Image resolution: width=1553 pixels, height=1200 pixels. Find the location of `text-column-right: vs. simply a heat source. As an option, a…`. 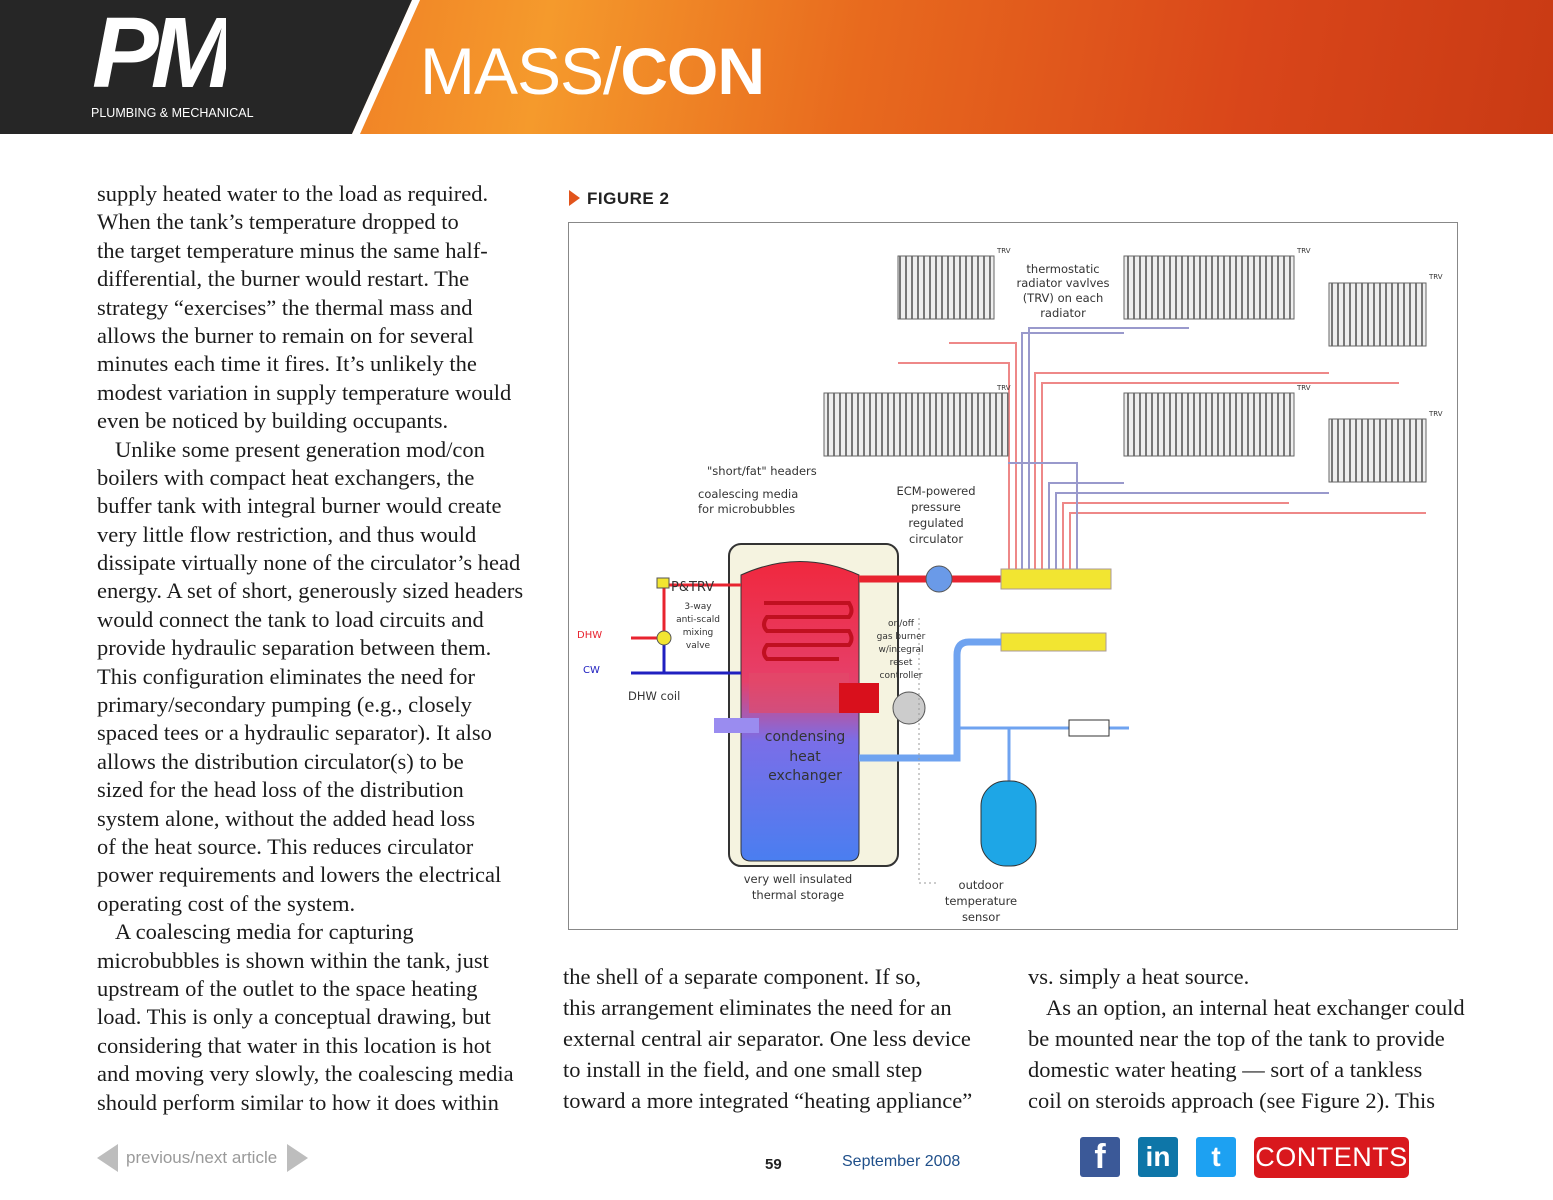

text-column-right: vs. simply a heat source. As an option, a… is located at coordinates (1246, 1038).